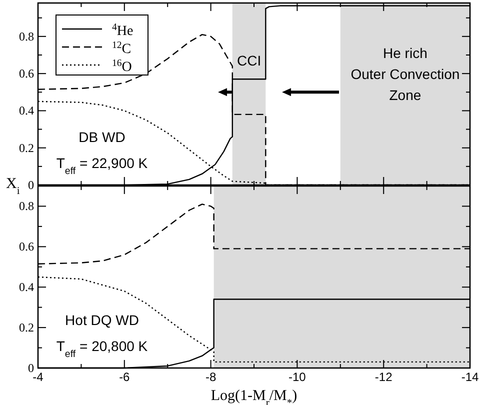 This screenshot has width=479, height=405. Describe the element at coordinates (470, 377) in the screenshot. I see `x-tick-label: -14` at that location.